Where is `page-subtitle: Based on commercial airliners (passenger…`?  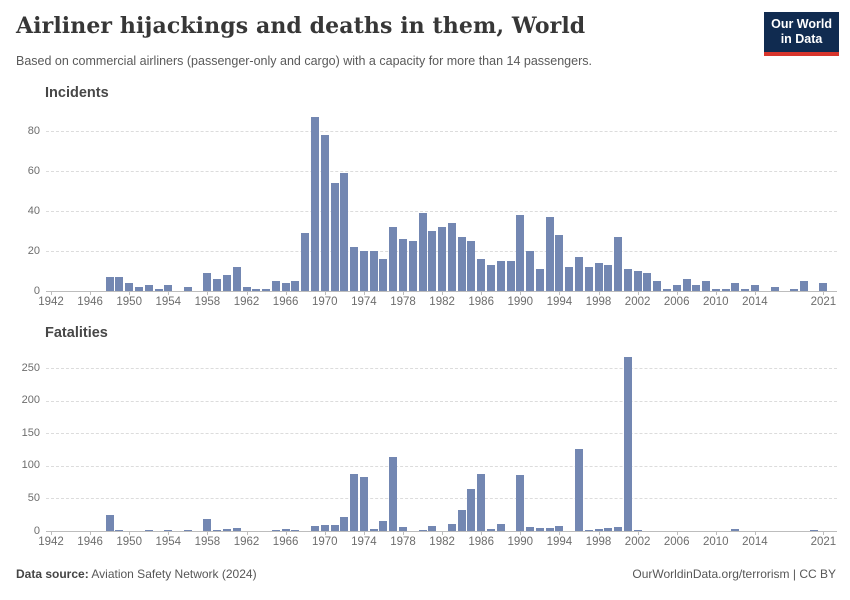
page-subtitle: Based on commercial airliners (passenger… is located at coordinates (304, 61).